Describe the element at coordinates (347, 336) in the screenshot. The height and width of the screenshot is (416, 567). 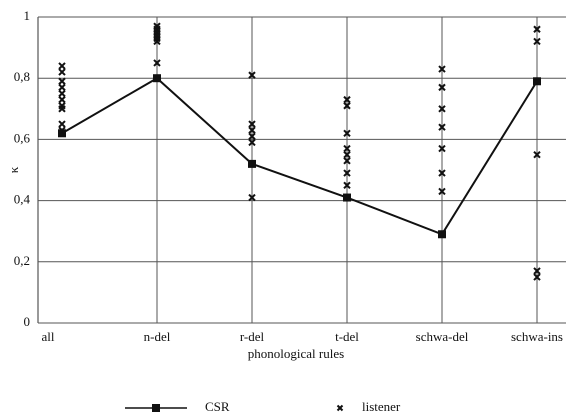
I see `x-tick-label: t-del` at that location.